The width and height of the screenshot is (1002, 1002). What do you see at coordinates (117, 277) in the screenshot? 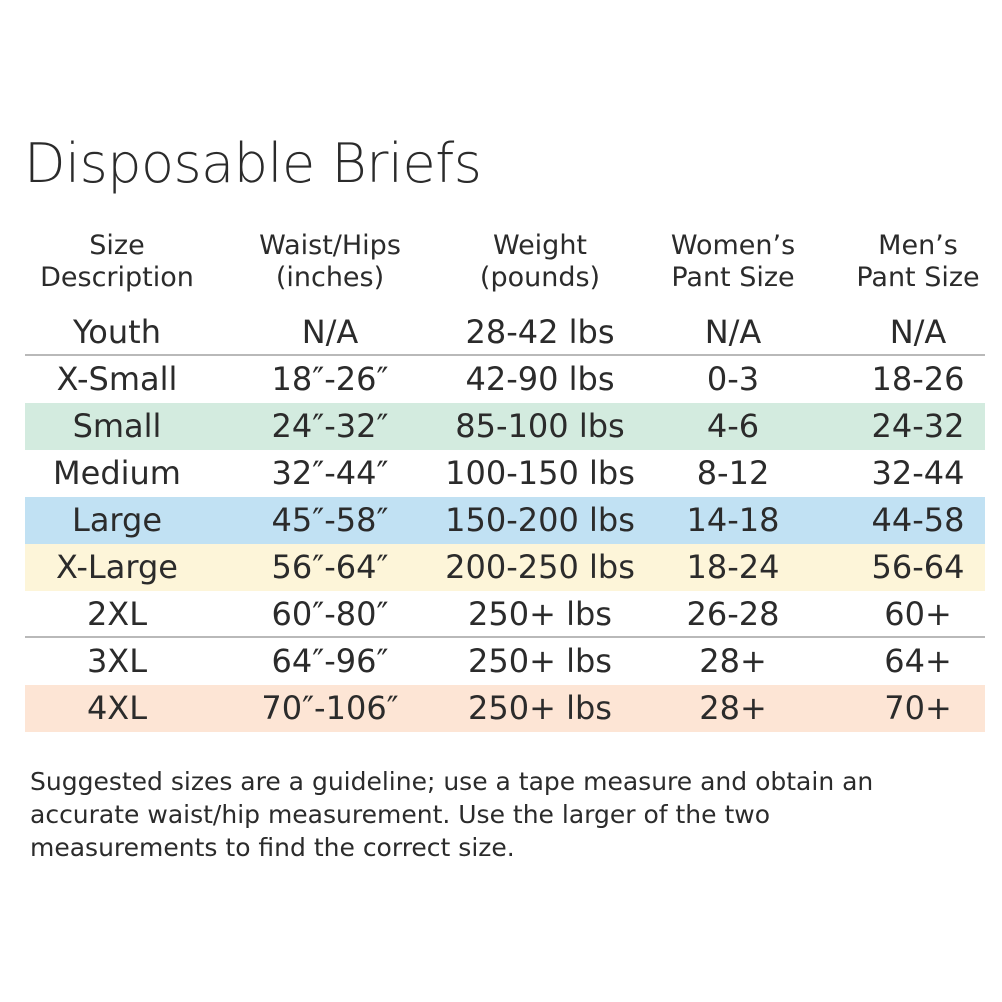
I see `header-line: Description` at bounding box center [117, 277].